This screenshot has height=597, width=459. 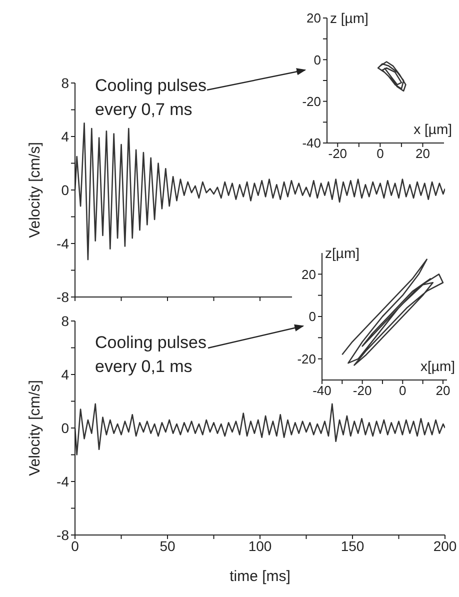 What do you see at coordinates (151, 355) in the screenshot?
I see `annotation: Cooling pulses every 0,1 ms` at bounding box center [151, 355].